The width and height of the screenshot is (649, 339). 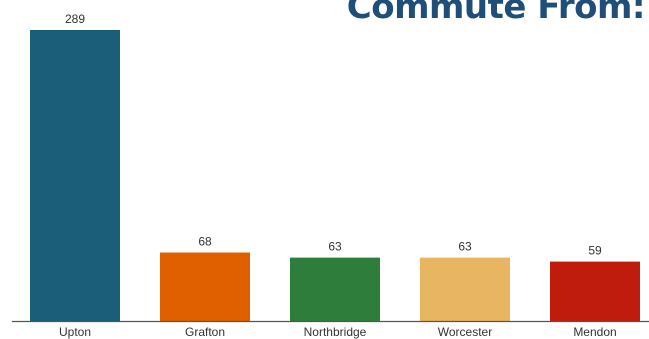 What do you see at coordinates (465, 289) in the screenshot?
I see `bar-worcester` at bounding box center [465, 289].